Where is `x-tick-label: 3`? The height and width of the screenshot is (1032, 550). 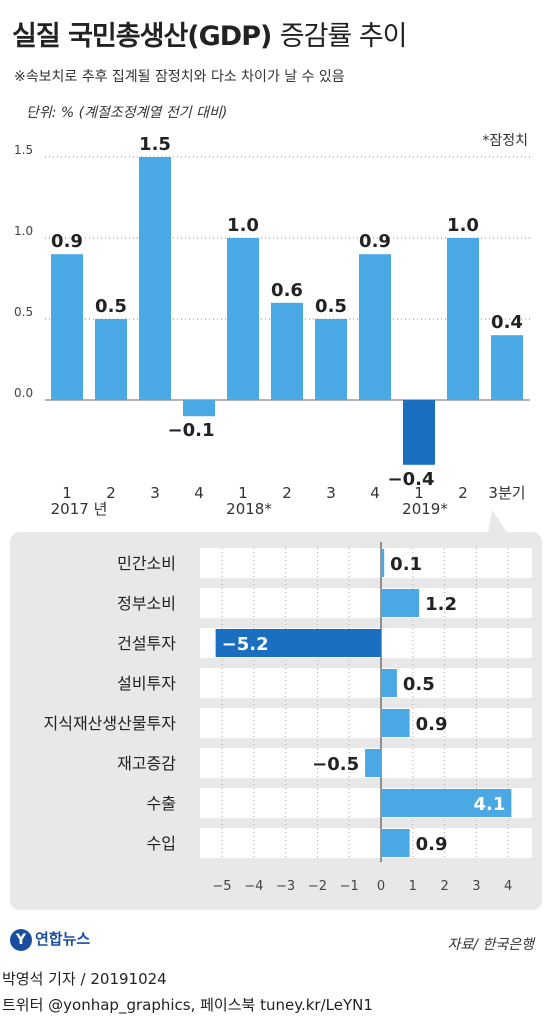
x-tick-label: 3 is located at coordinates (476, 886).